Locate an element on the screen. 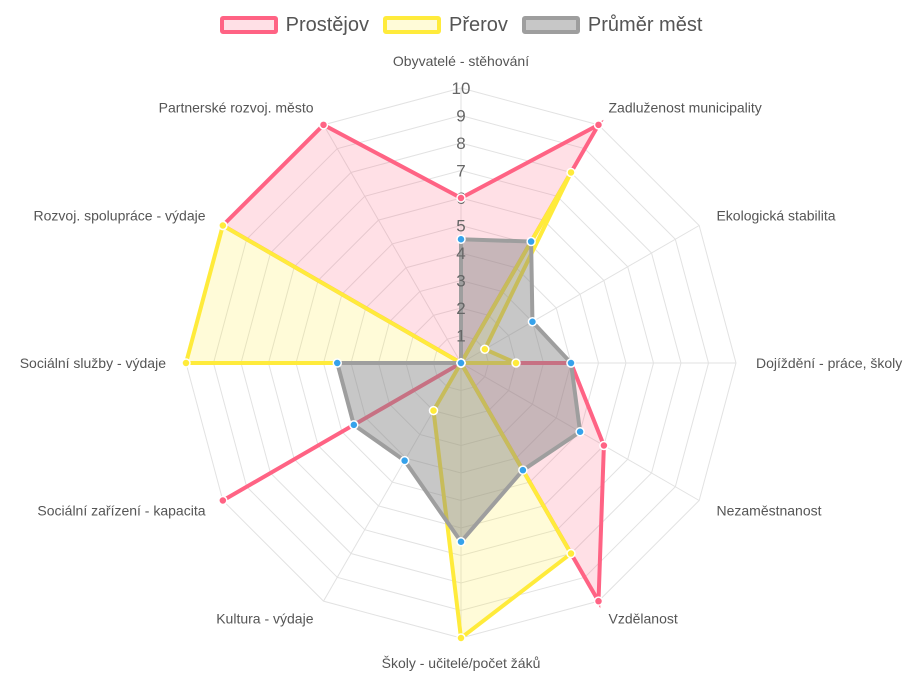  tick-label: 7 is located at coordinates (460, 171).